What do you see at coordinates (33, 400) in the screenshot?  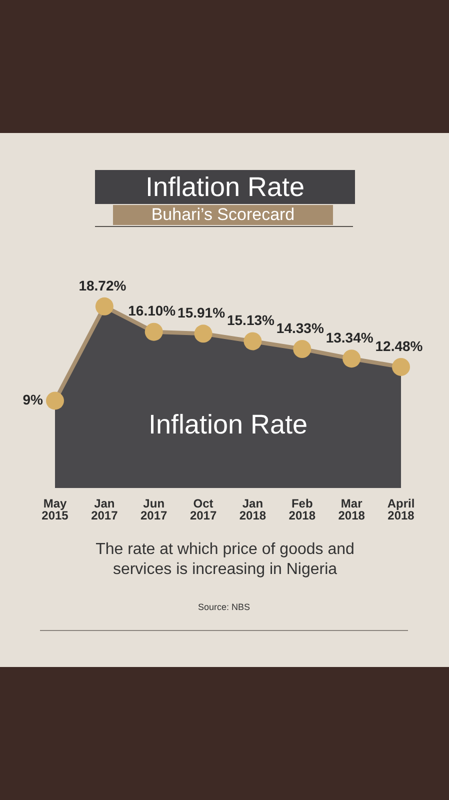 I see `data-label: 9%` at bounding box center [33, 400].